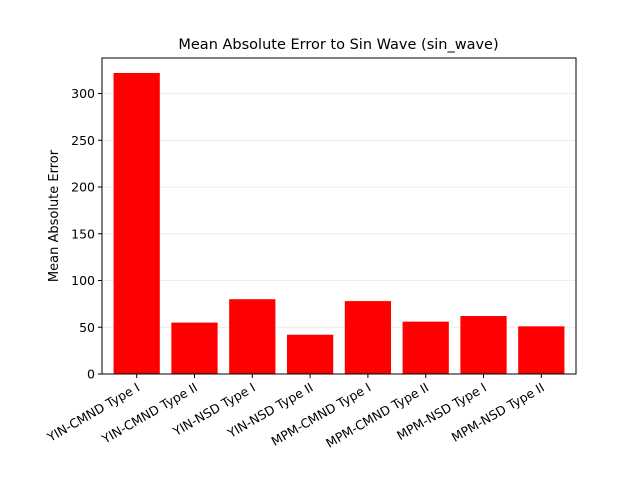 Image resolution: width=640 pixels, height=484 pixels. Describe the element at coordinates (87, 327) in the screenshot. I see `y-tick-label: 50` at that location.